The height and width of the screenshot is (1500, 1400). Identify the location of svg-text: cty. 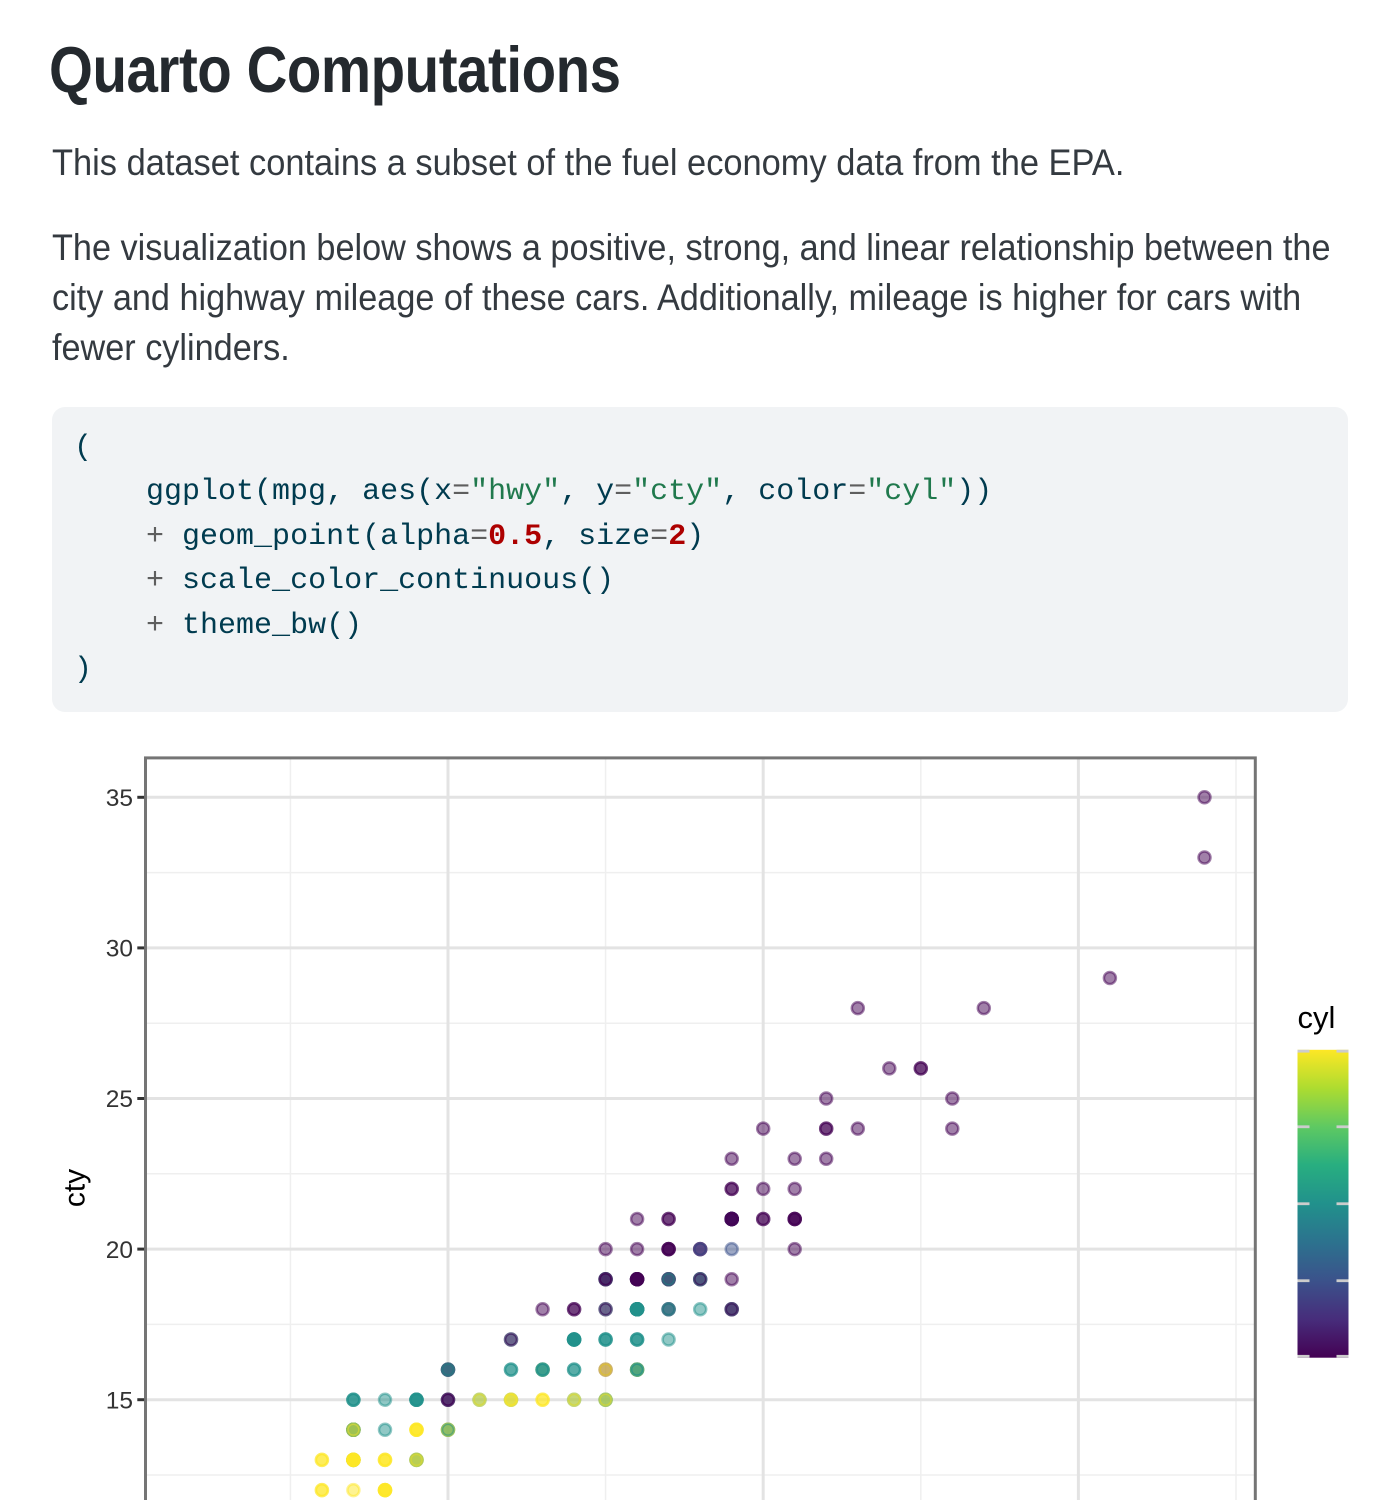
(75, 1188).